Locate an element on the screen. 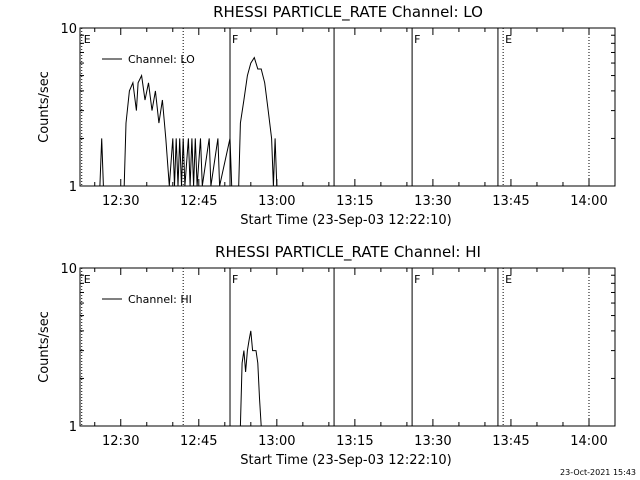  panel-lo-legend: Channel: LO is located at coordinates (148, 59).